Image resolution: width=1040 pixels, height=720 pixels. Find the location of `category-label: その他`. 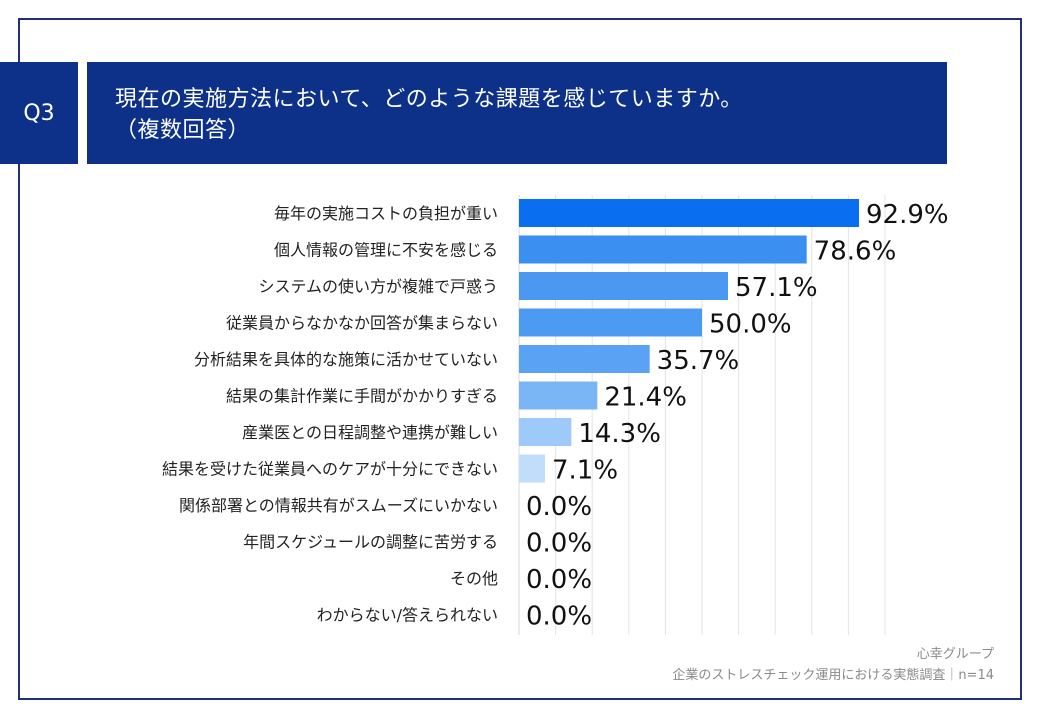

category-label: その他 is located at coordinates (474, 578).